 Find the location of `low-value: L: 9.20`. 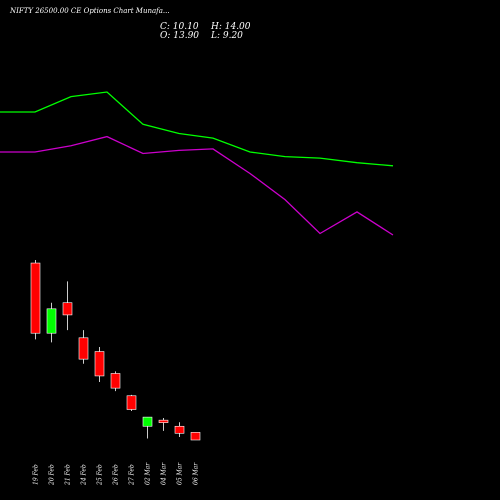

low-value: L: 9.20 is located at coordinates (227, 36).